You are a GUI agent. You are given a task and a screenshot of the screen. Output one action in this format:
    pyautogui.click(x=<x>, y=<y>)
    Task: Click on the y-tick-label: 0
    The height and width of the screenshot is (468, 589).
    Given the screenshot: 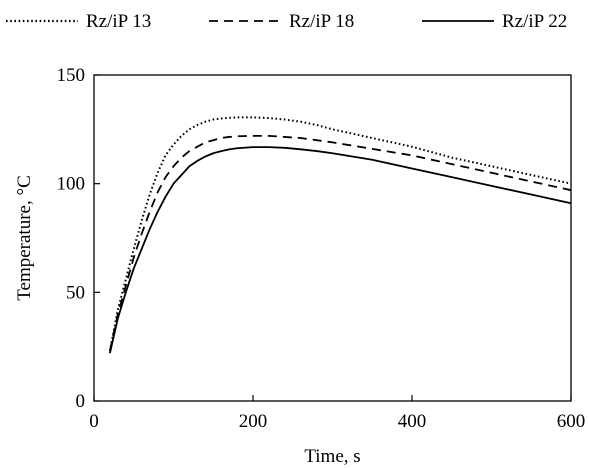 What is the action you would take?
    pyautogui.click(x=81, y=401)
    